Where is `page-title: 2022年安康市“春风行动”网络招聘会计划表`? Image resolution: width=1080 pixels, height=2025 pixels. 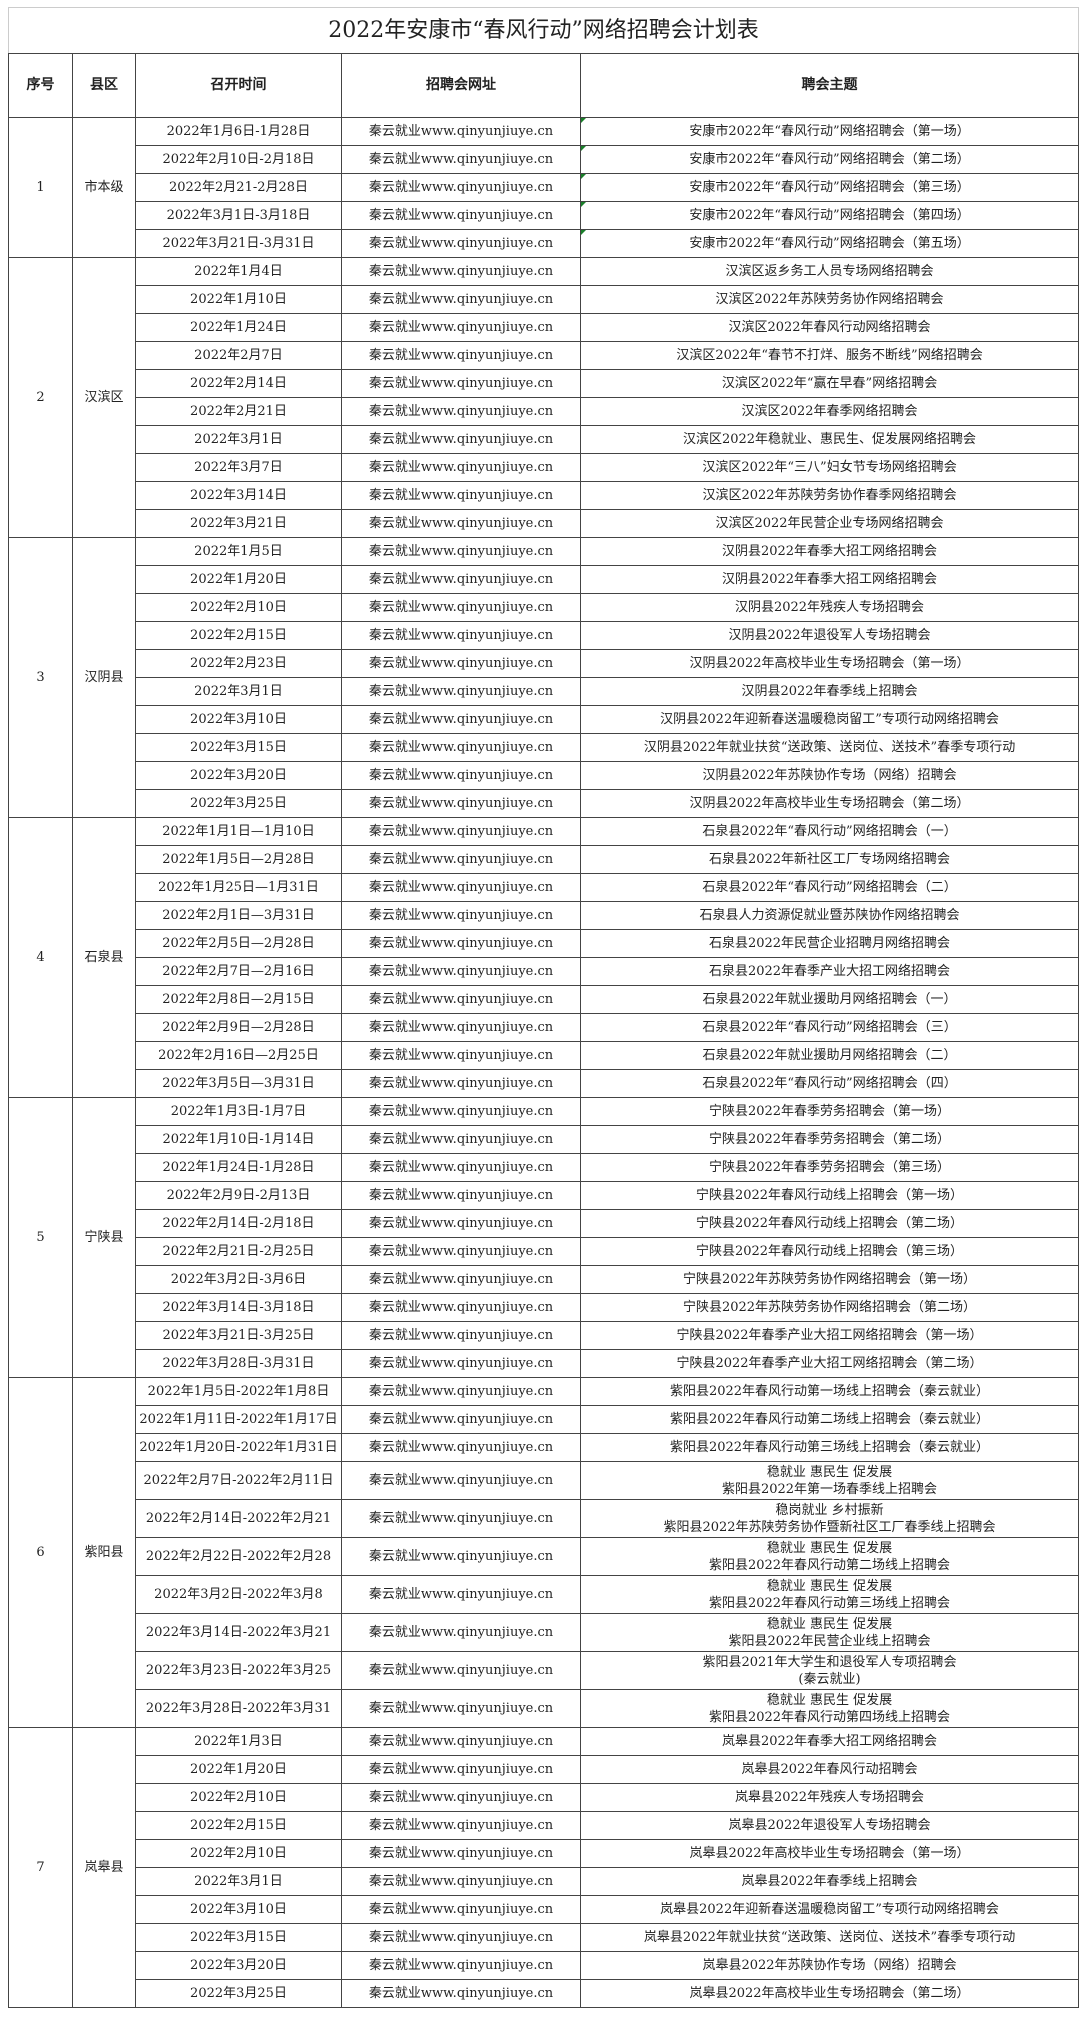 page-title: 2022年安康市“春风行动”网络招聘会计划表 is located at coordinates (543, 30).